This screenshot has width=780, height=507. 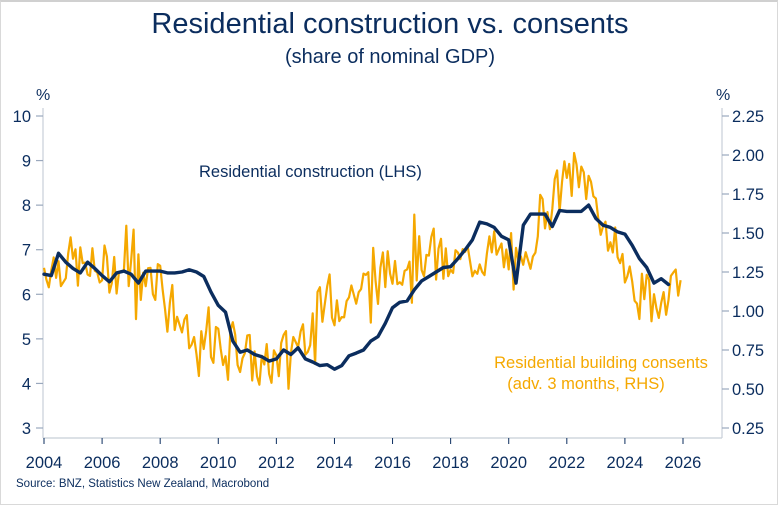 I want to click on x-axis-tick-label: 2006, so click(x=102, y=463).